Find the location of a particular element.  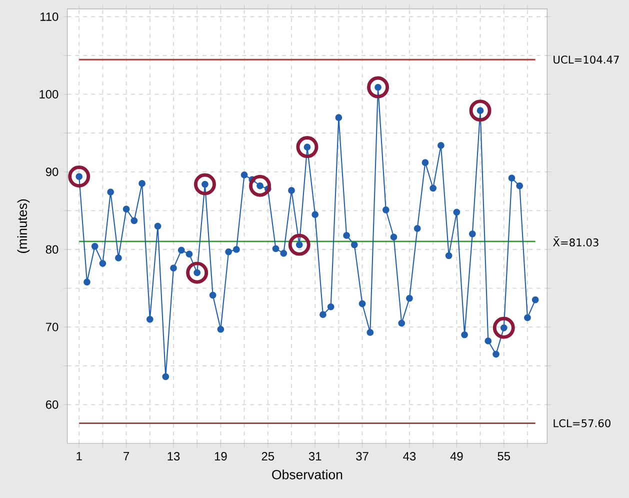

y-tick-label: 80 is located at coordinates (52, 249).